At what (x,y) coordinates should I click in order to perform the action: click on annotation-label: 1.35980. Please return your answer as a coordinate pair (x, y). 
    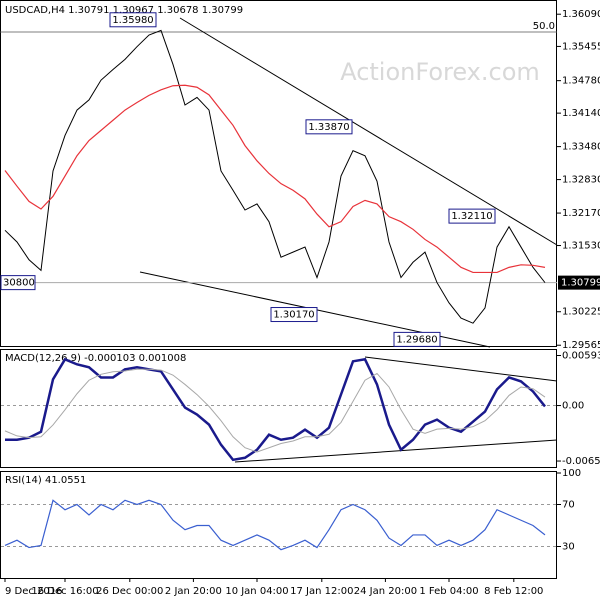
    Looking at the image, I should click on (132, 20).